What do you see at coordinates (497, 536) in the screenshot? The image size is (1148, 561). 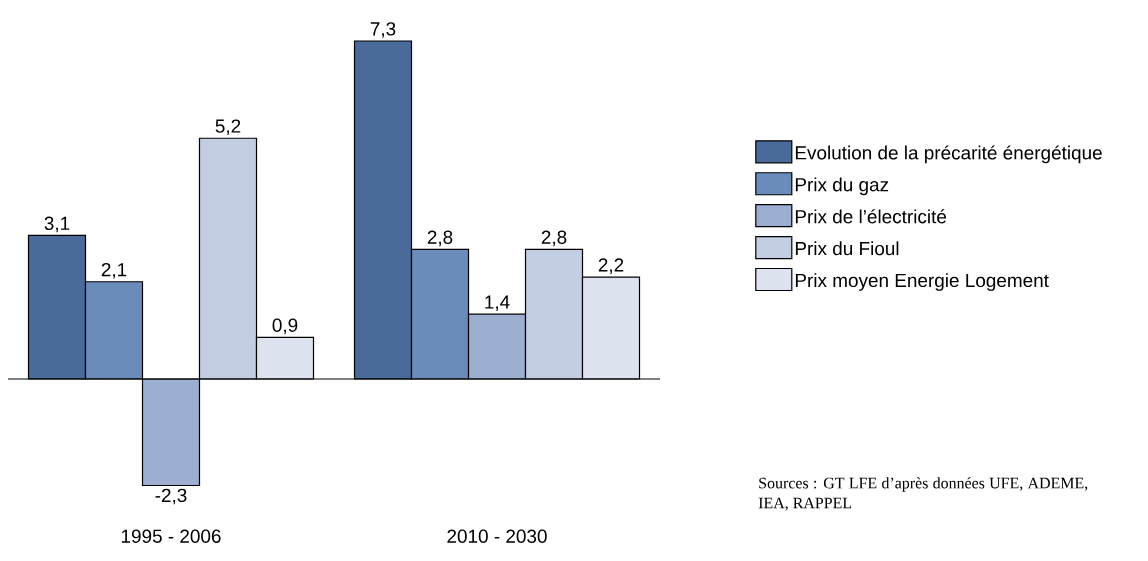 I see `x-tick-label: 2010 - 2030` at bounding box center [497, 536].